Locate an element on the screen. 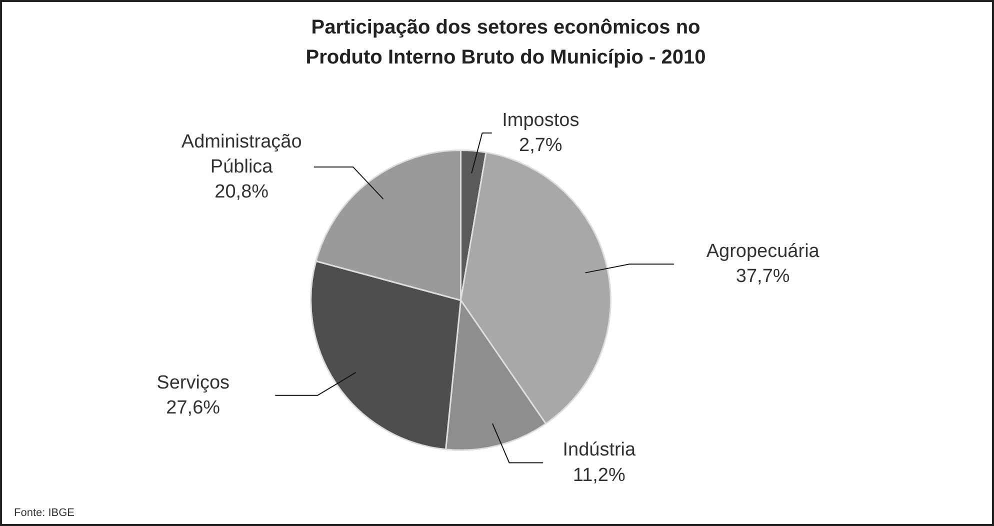  data-label: 20,8% is located at coordinates (241, 192).